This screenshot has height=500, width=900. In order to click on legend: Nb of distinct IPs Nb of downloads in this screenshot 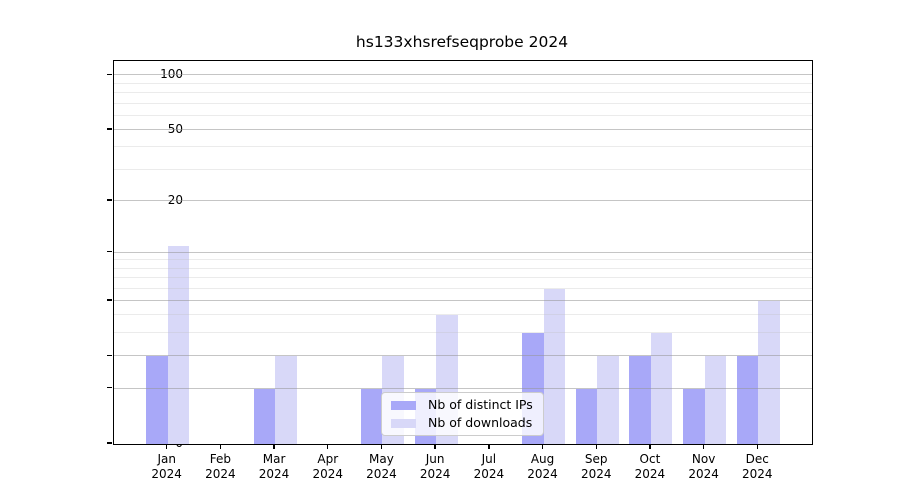, I will do `click(462, 414)`.